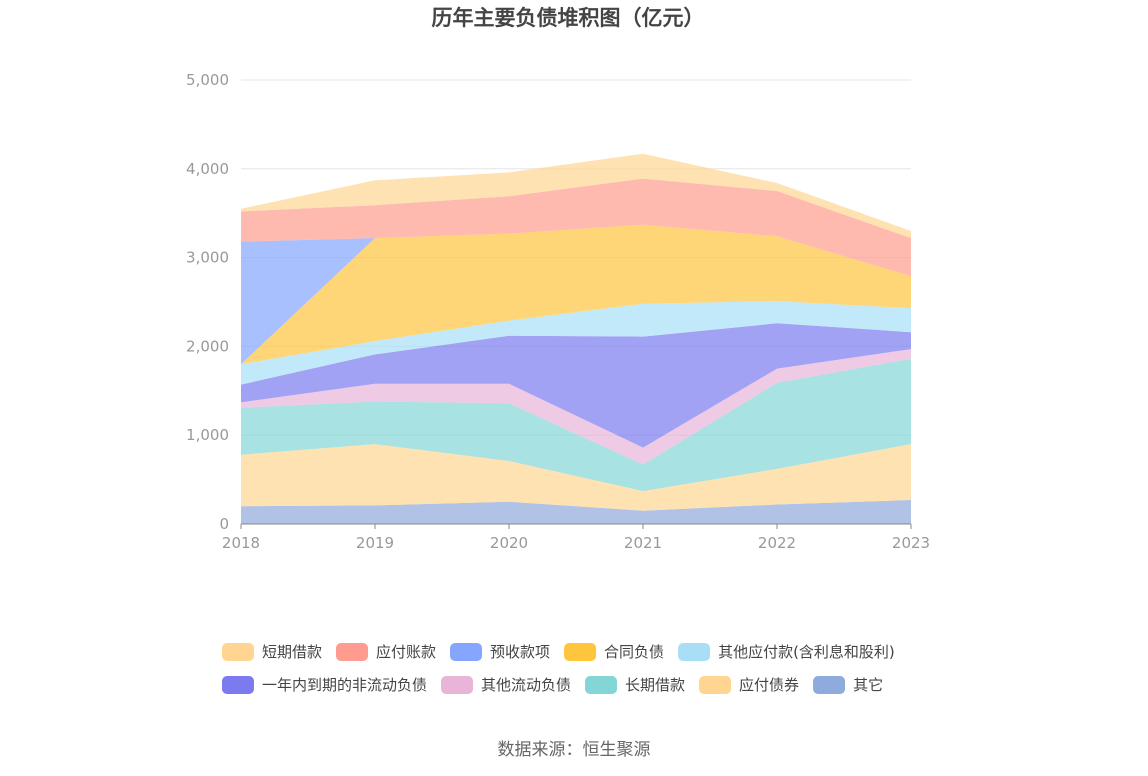  Describe the element at coordinates (344, 685) in the screenshot. I see `legend-label: 一年内到期的非流动负债` at that location.